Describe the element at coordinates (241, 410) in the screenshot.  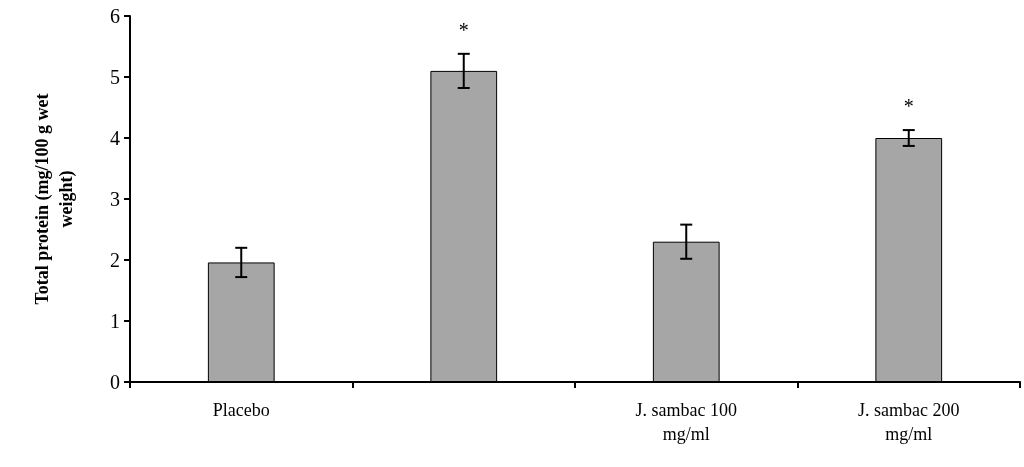
I see `x-tick-label: Placebo` at that location.